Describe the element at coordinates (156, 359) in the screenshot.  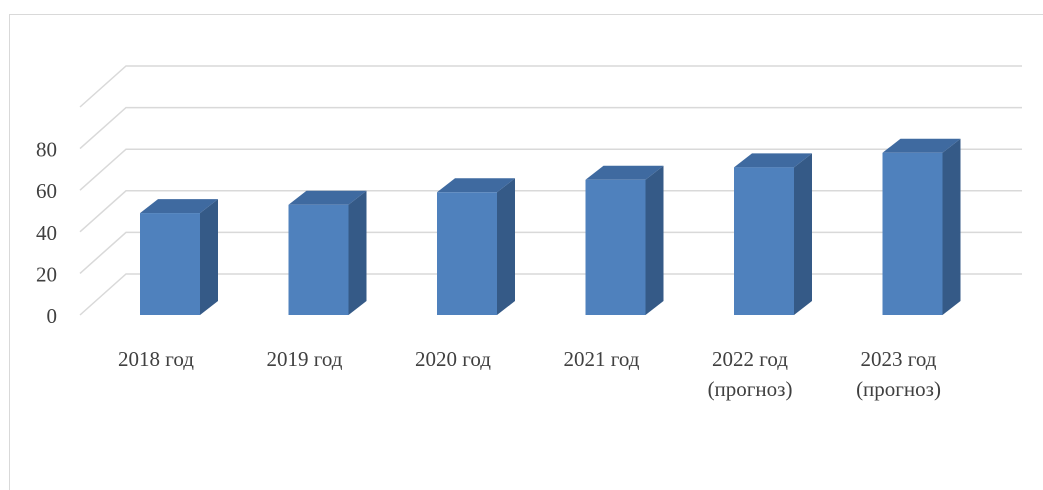
I see `x-category-label: 2018 год` at that location.